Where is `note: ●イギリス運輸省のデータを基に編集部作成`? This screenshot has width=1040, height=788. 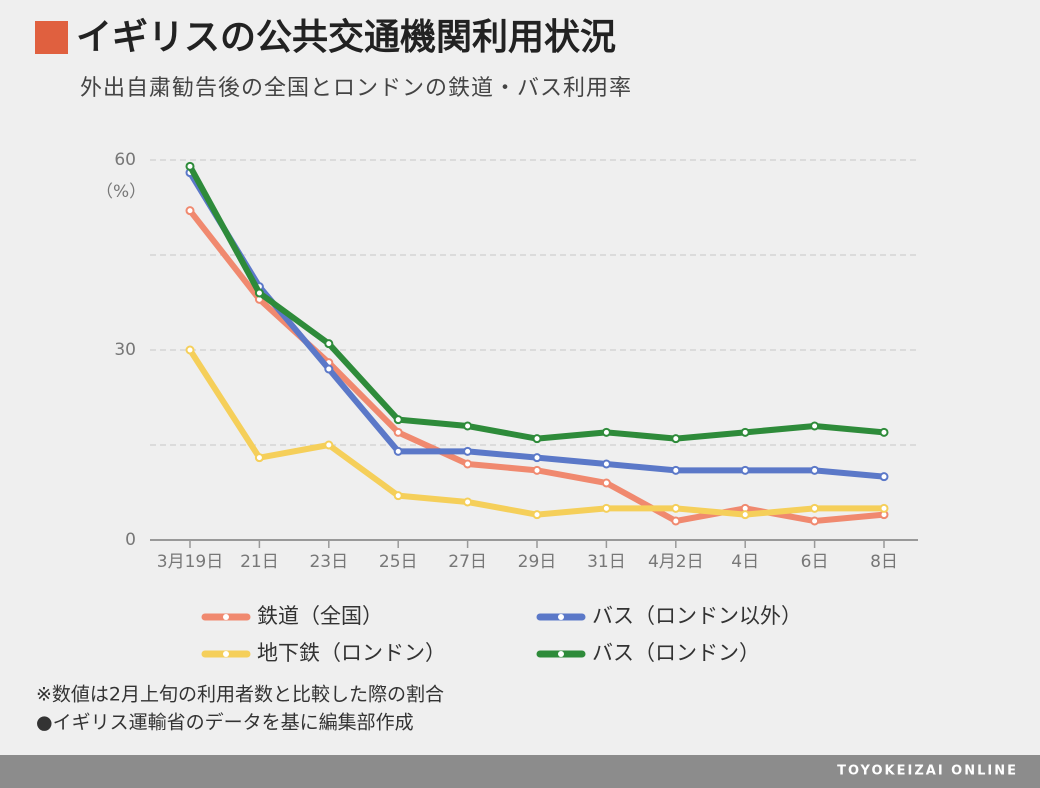
note: ●イギリス運輸省のデータを基に編集部作成 is located at coordinates (225, 723).